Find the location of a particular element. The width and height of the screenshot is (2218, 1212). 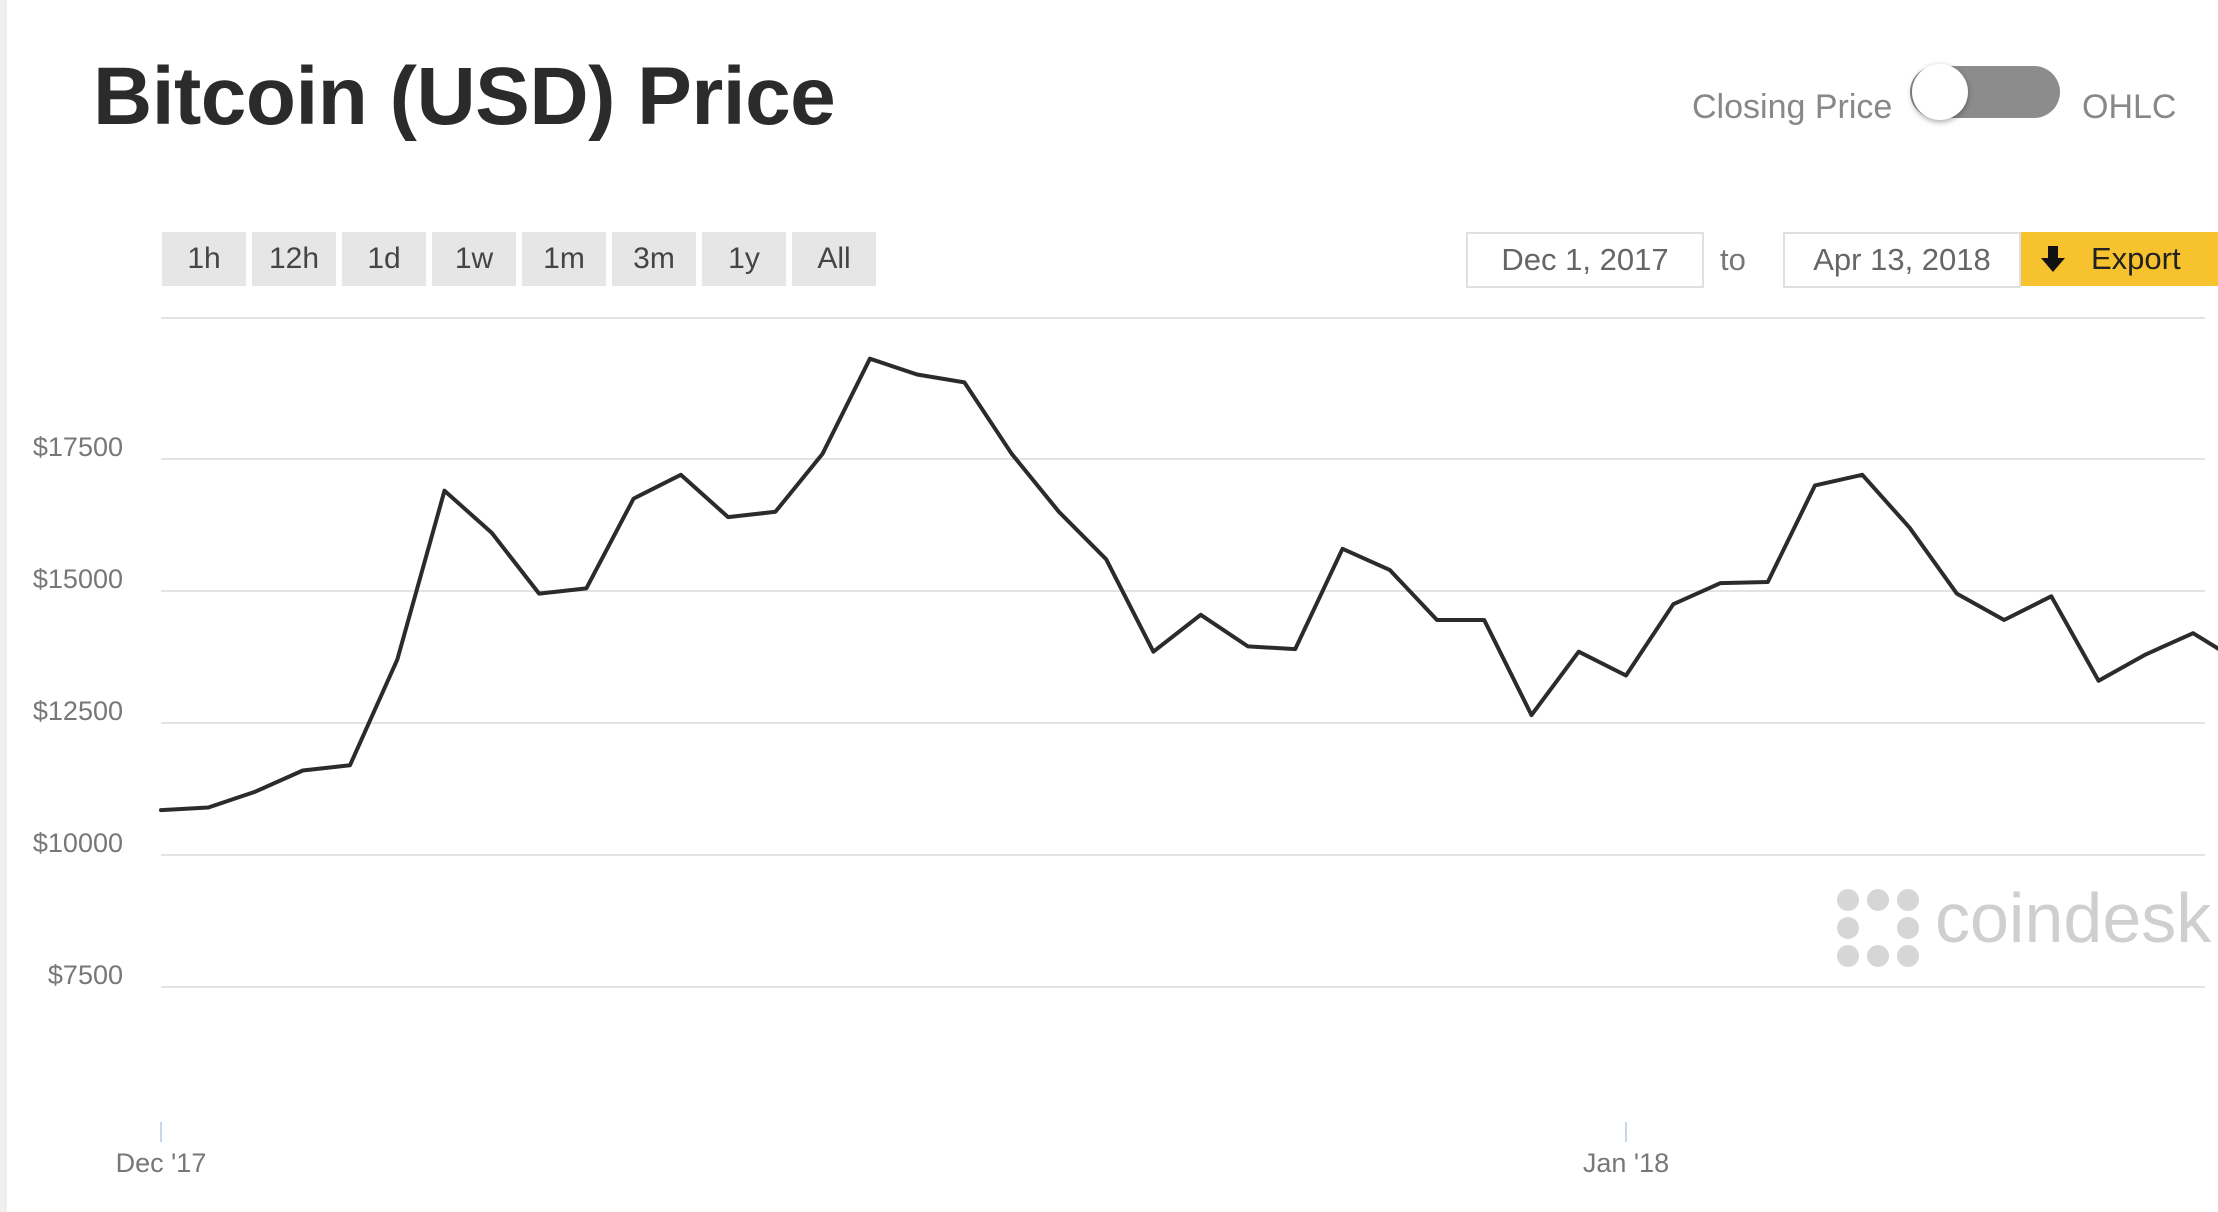

y-tick-label: $15000 is located at coordinates (78, 579).